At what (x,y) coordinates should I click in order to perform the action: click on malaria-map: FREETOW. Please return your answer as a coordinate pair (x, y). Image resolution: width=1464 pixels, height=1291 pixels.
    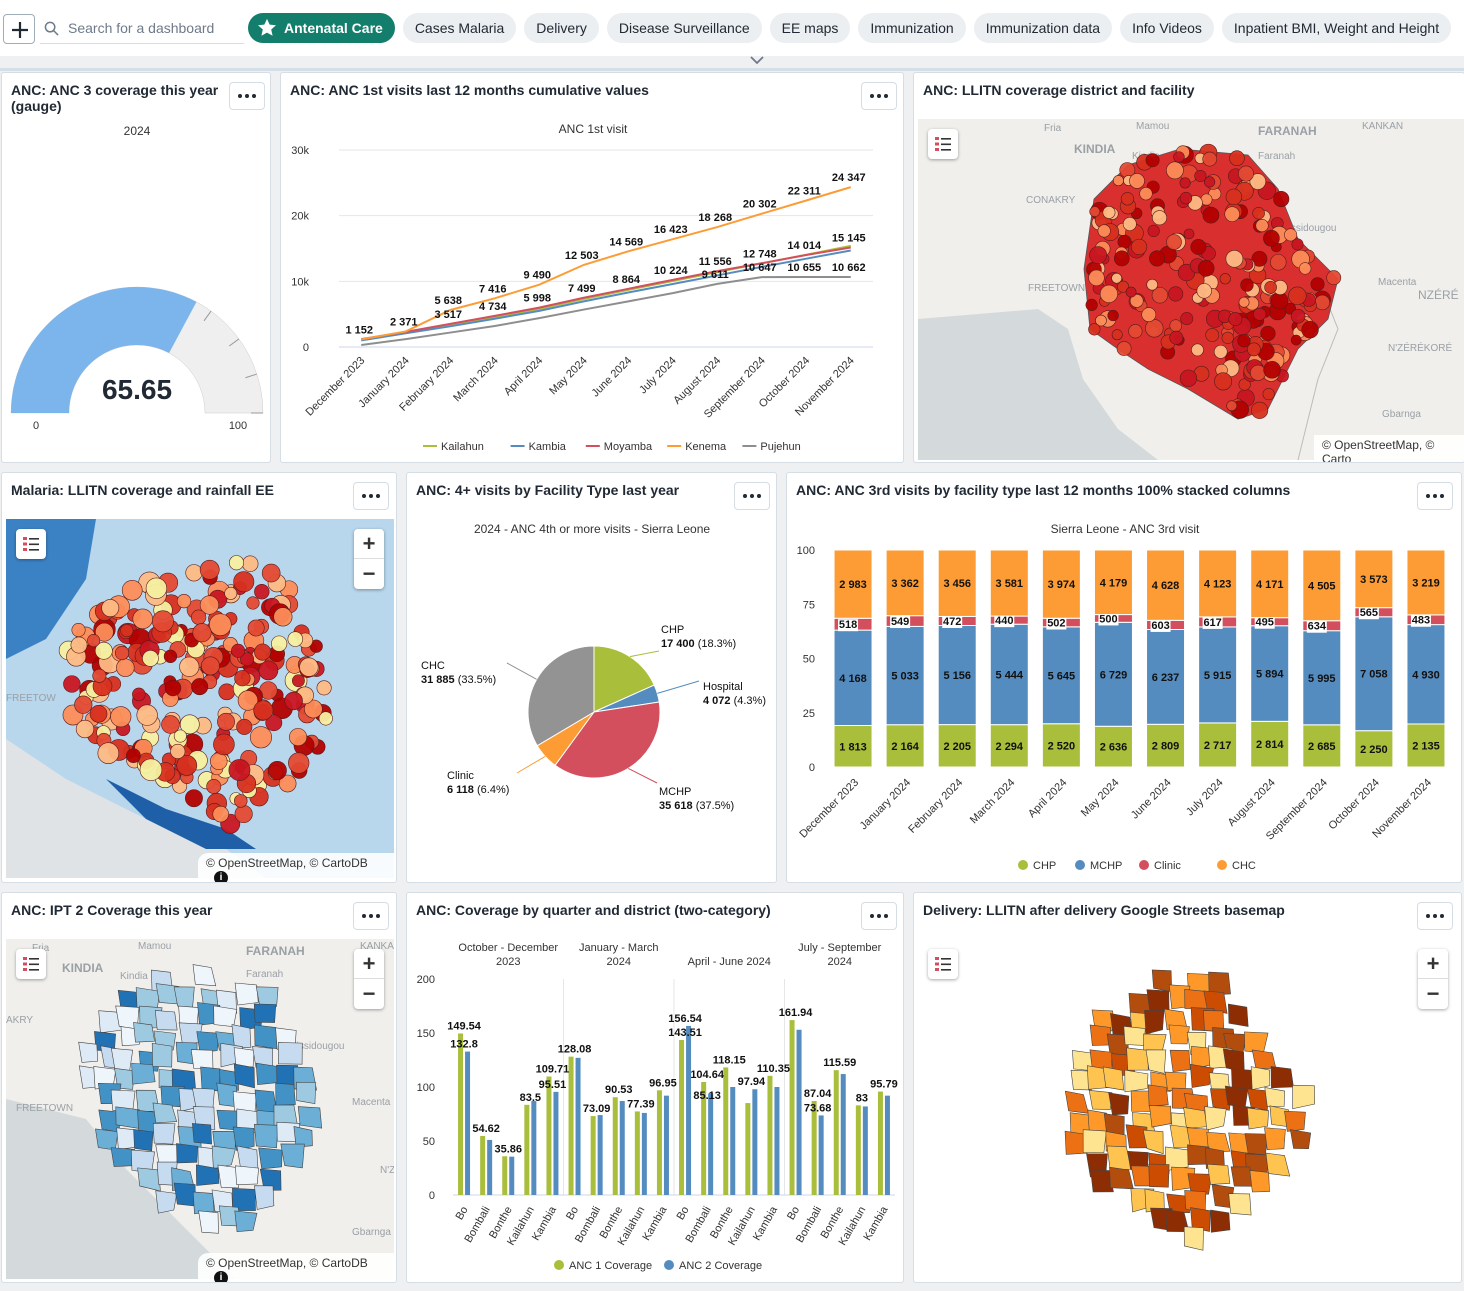
    Looking at the image, I should click on (200, 698).